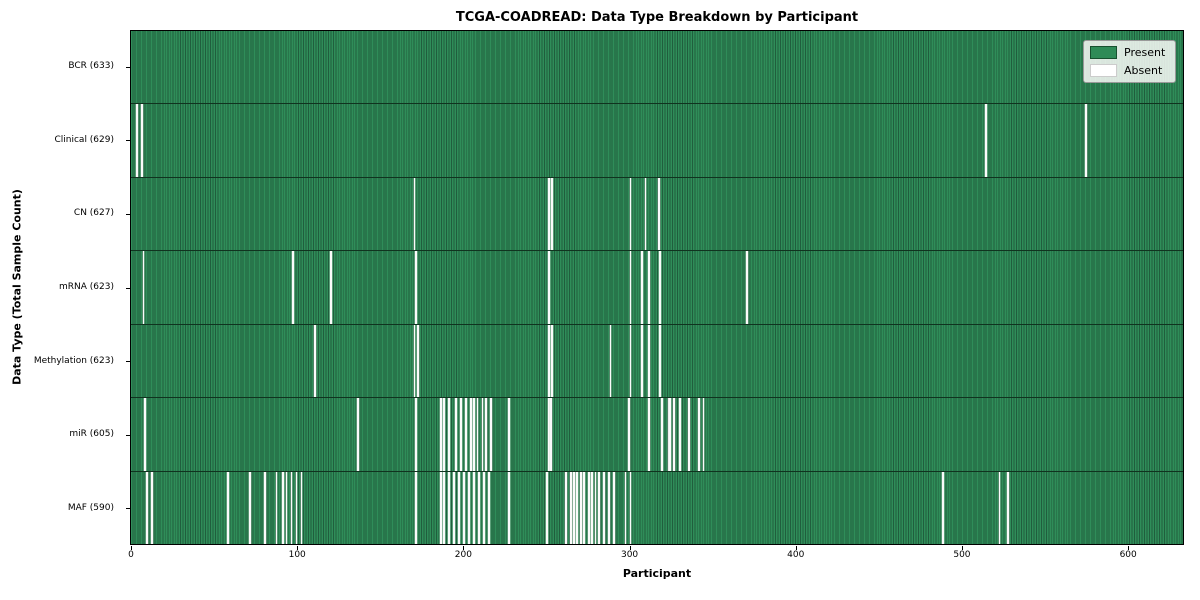 The height and width of the screenshot is (600, 1200). What do you see at coordinates (1103, 70) in the screenshot?
I see `absent-swatch-icon` at bounding box center [1103, 70].